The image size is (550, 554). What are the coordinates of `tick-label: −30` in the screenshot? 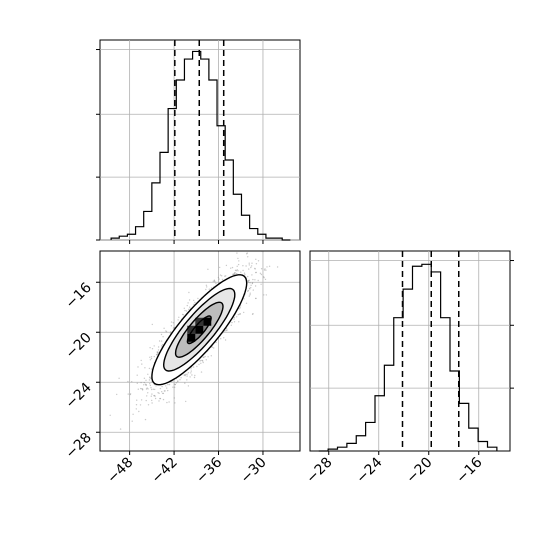 It's located at (254, 471).